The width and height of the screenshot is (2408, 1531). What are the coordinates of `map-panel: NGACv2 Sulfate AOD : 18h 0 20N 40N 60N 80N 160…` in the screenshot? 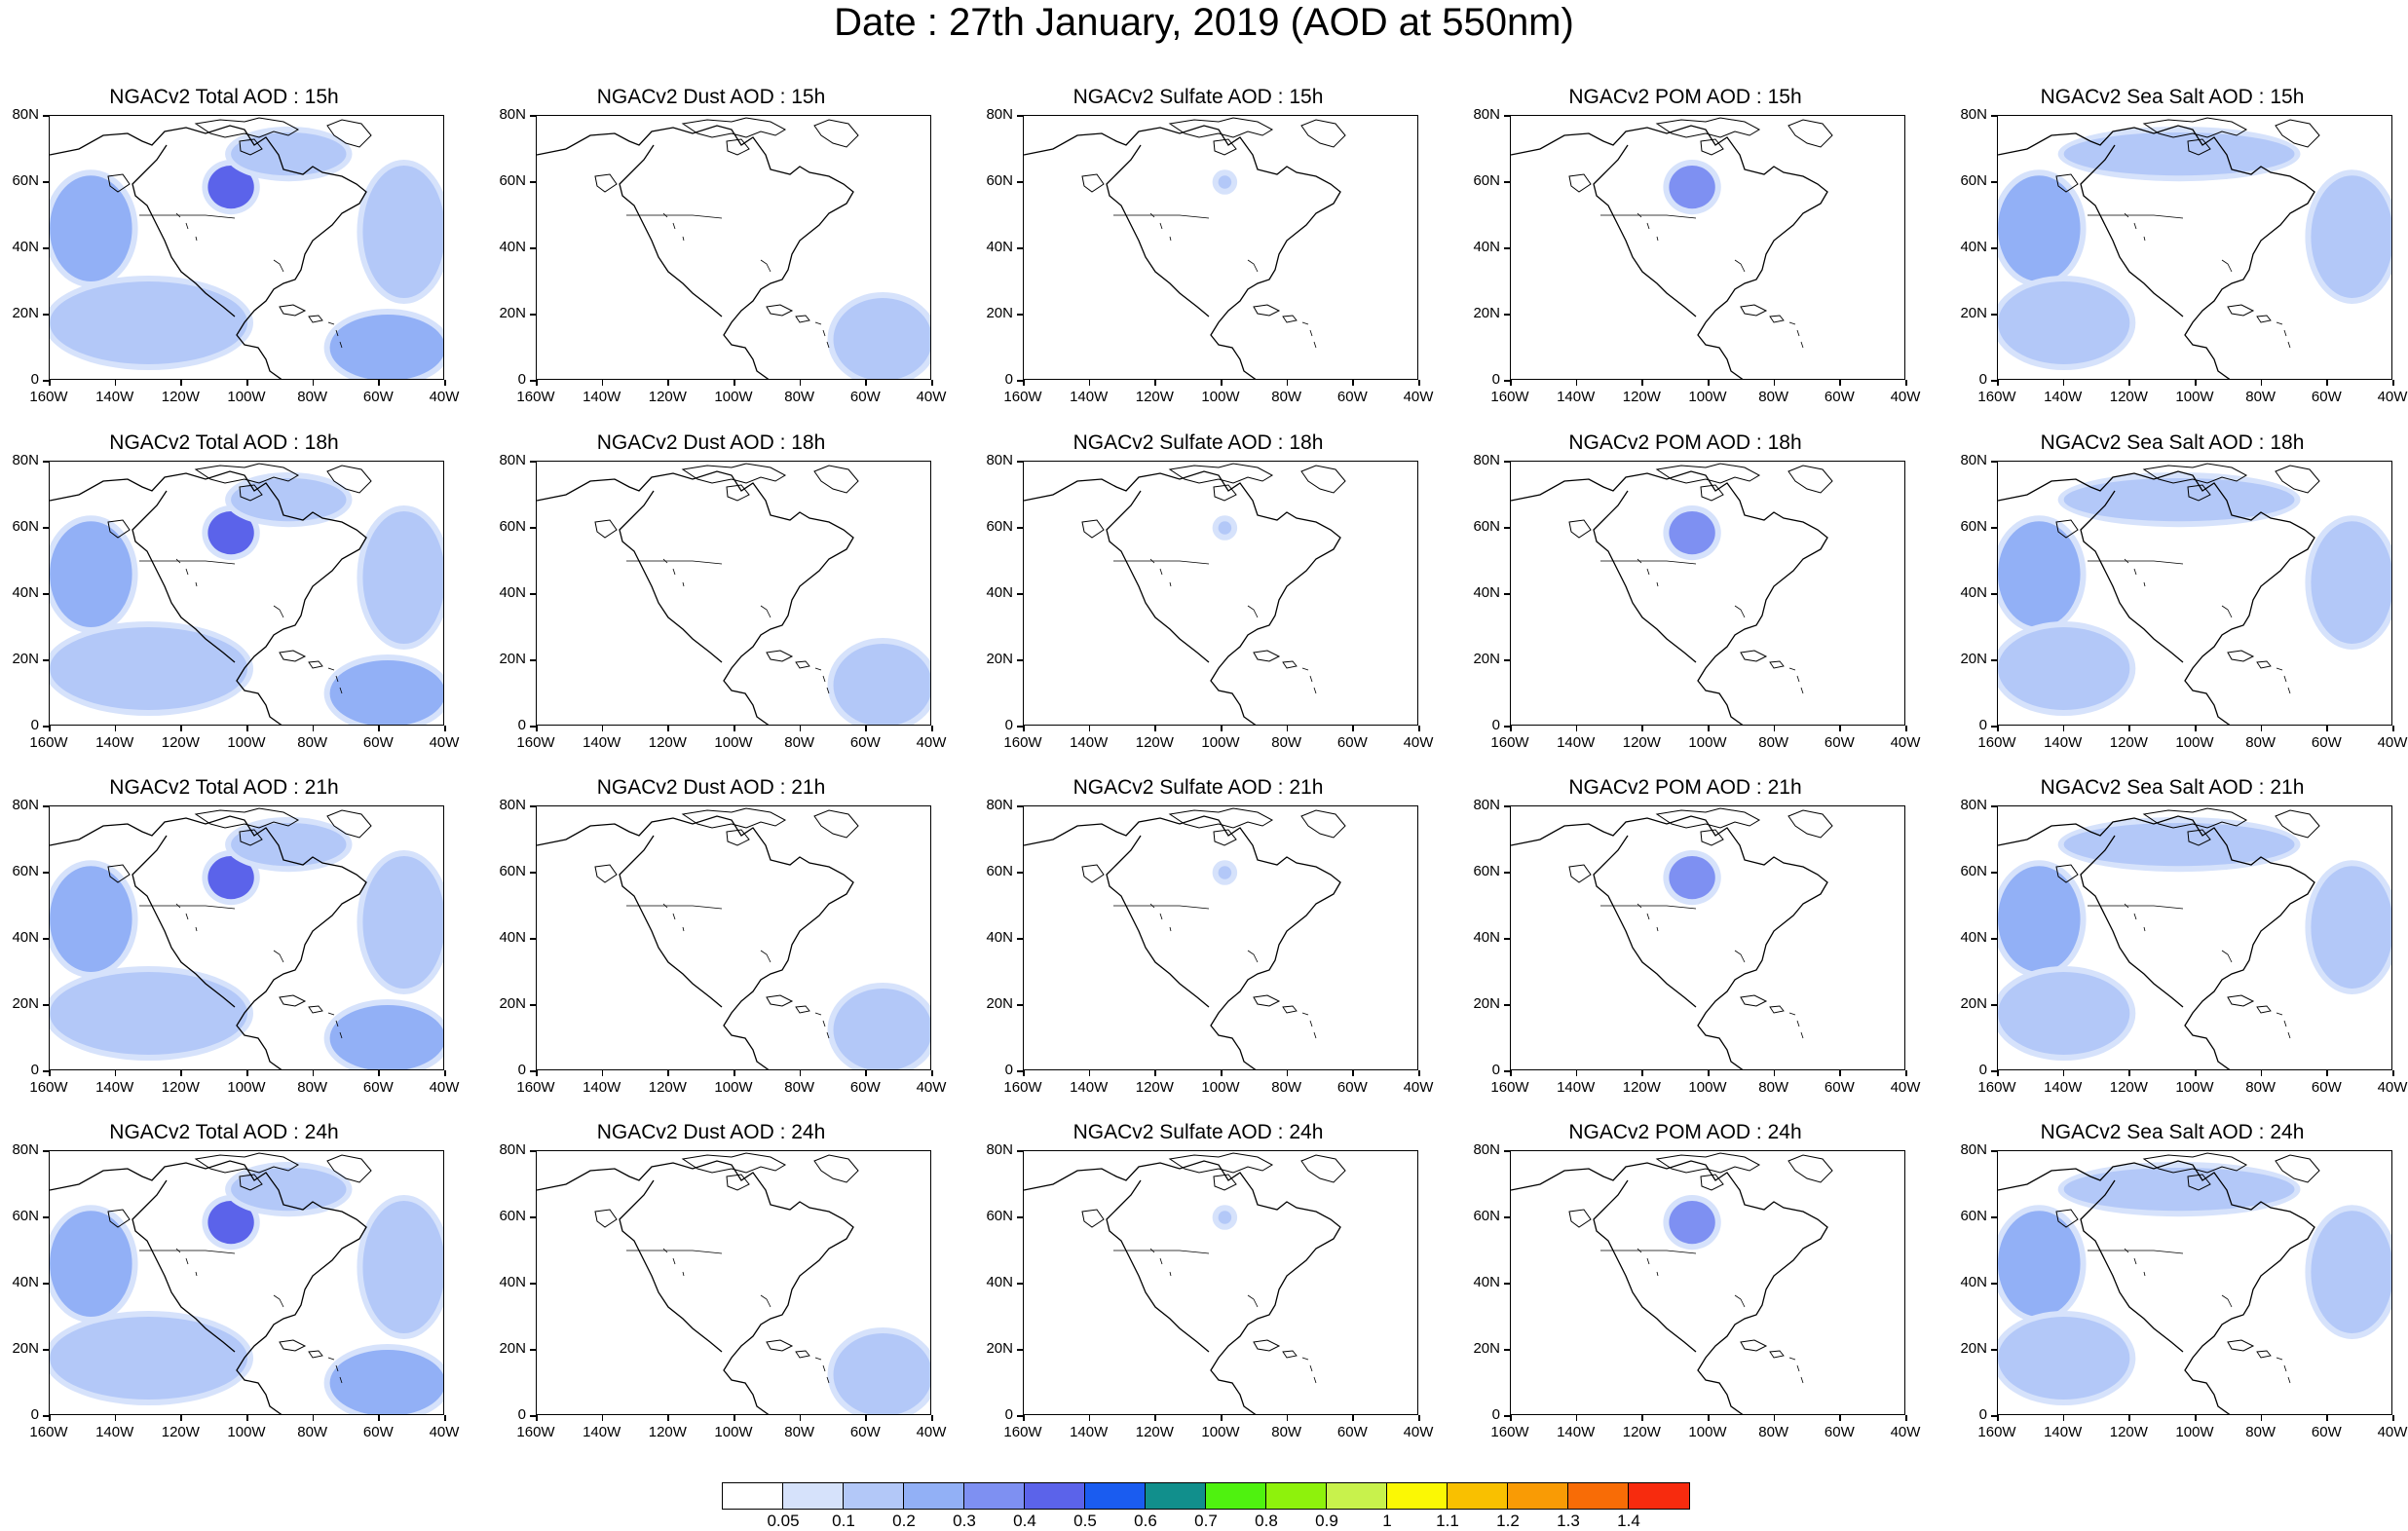 It's located at (1203, 592).